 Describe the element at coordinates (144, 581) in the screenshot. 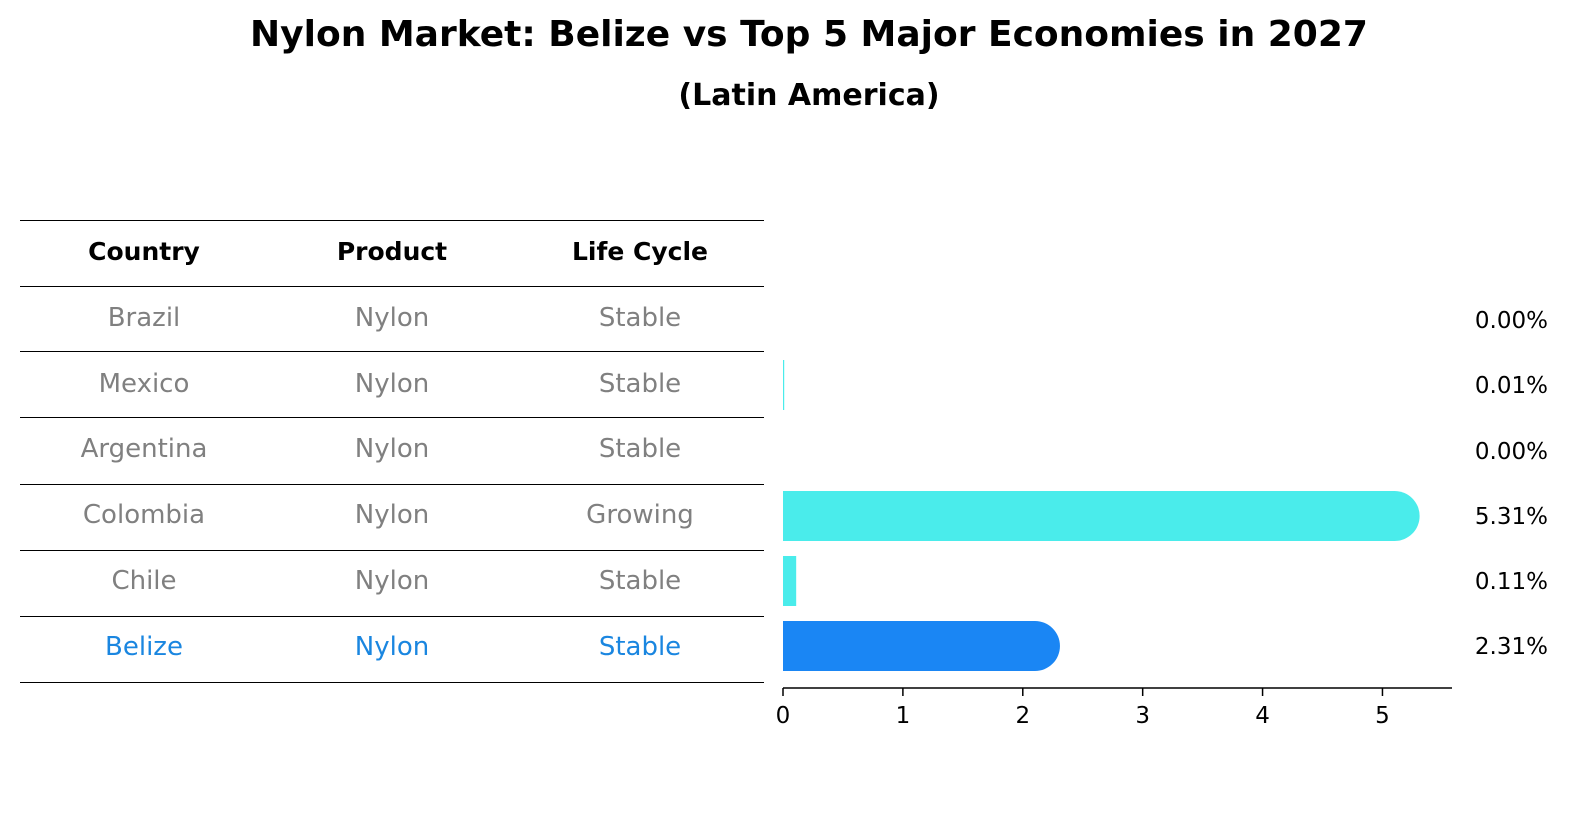

I see `cell-country: Chile` at that location.